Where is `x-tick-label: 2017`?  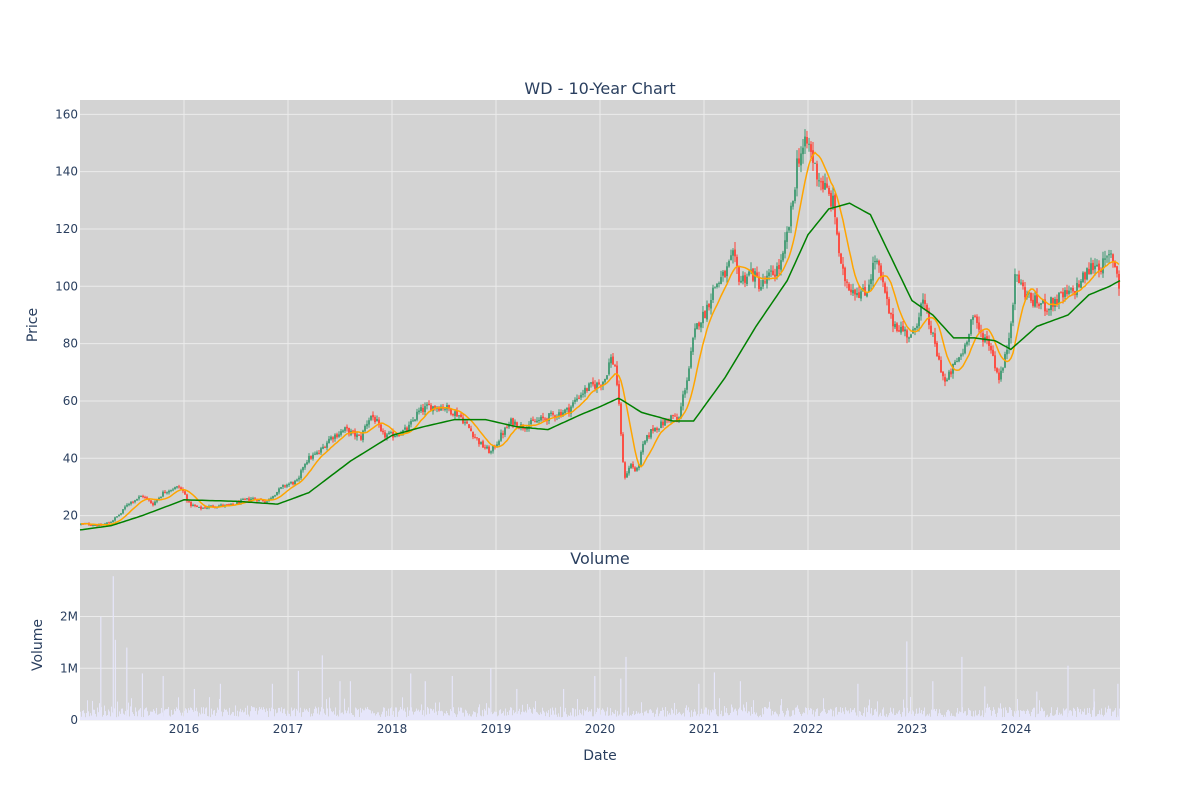
x-tick-label: 2017 is located at coordinates (288, 729).